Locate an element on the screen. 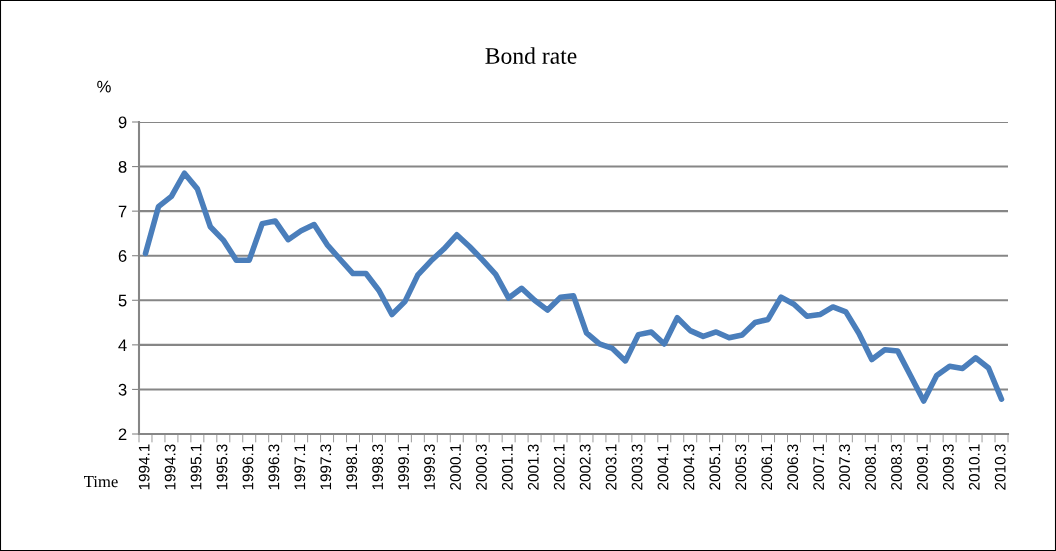 The image size is (1056, 551). y-tick-label: 4 is located at coordinates (122, 345).